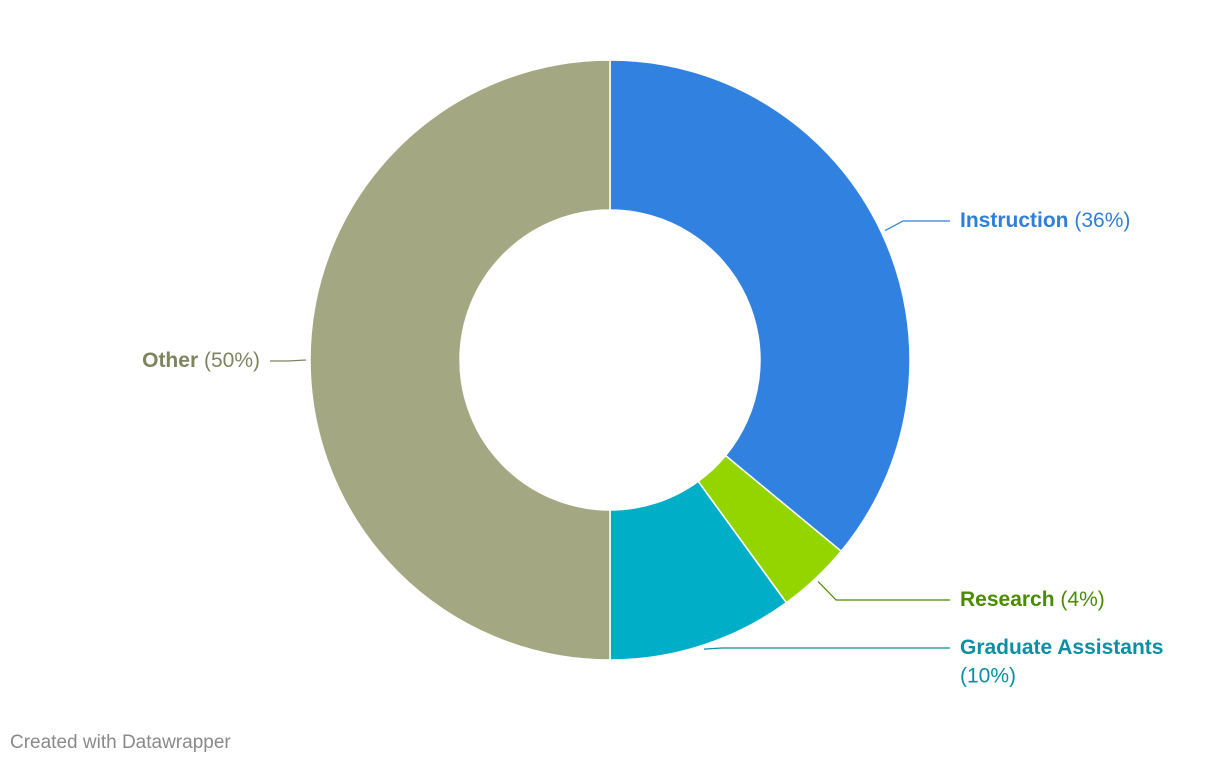 The height and width of the screenshot is (766, 1220). What do you see at coordinates (1102, 220) in the screenshot?
I see `value-label: (36%)` at bounding box center [1102, 220].